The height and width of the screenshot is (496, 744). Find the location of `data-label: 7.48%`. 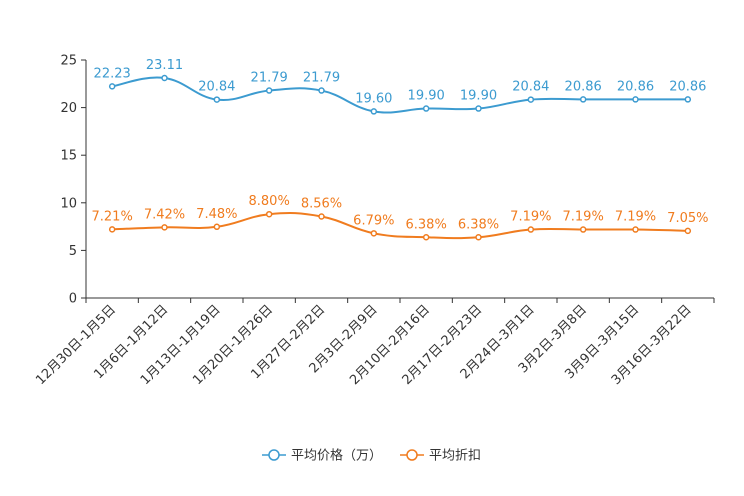

data-label: 7.48% is located at coordinates (216, 214).